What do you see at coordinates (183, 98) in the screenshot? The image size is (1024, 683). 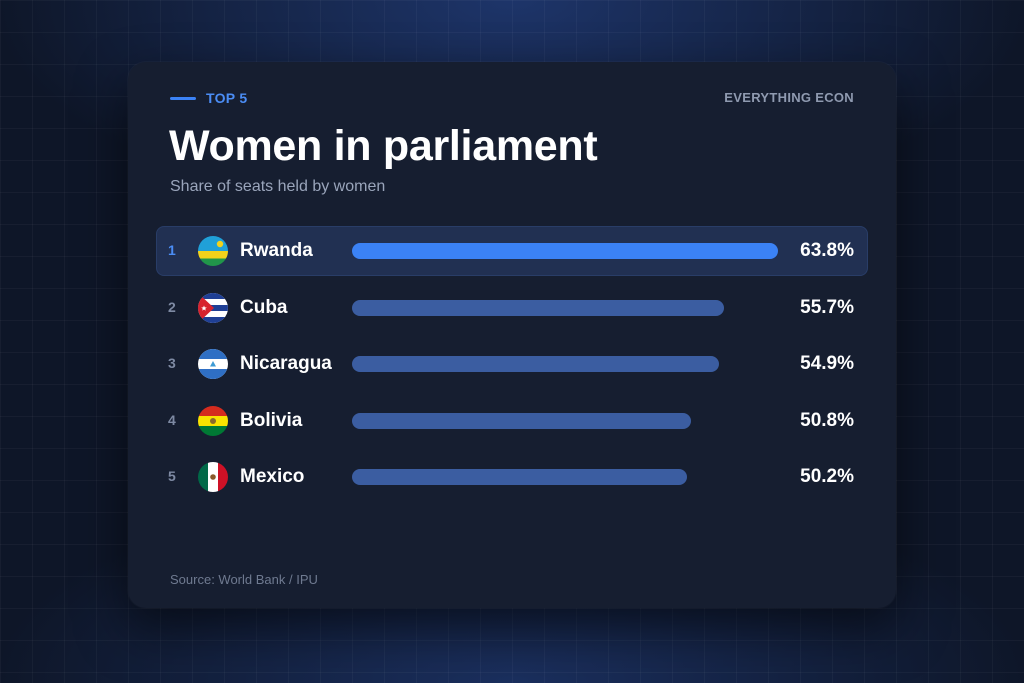 I see `tag-accent-line` at bounding box center [183, 98].